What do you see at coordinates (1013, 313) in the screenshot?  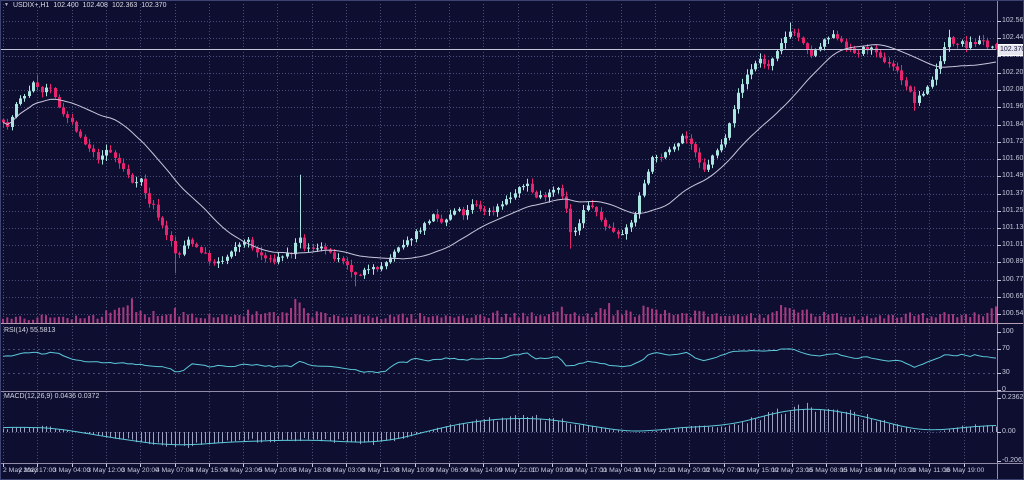 I see `price-axis-label: 100.540` at bounding box center [1013, 313].